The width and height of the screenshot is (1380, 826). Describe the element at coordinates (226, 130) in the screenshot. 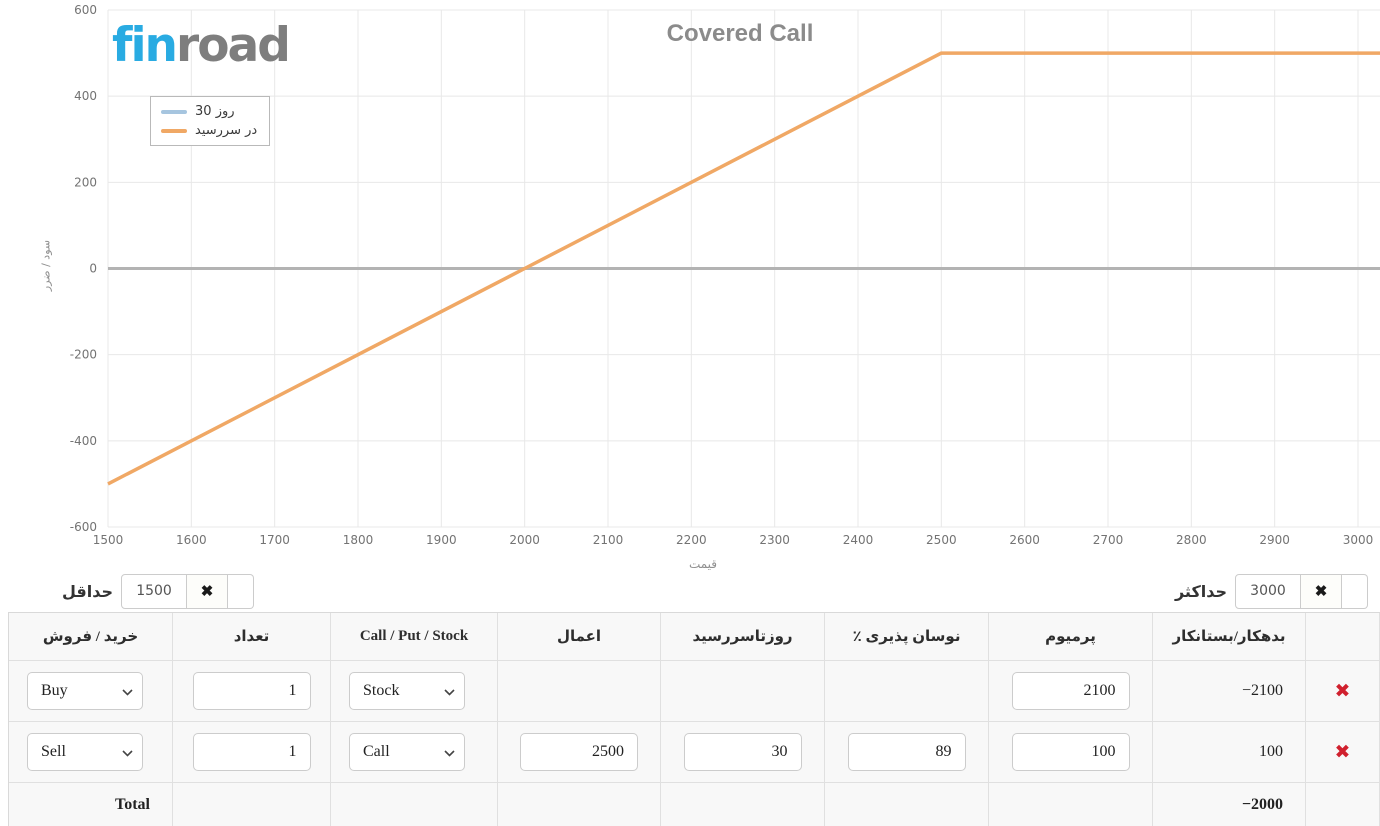

I see `legend-label: در سررسید` at that location.